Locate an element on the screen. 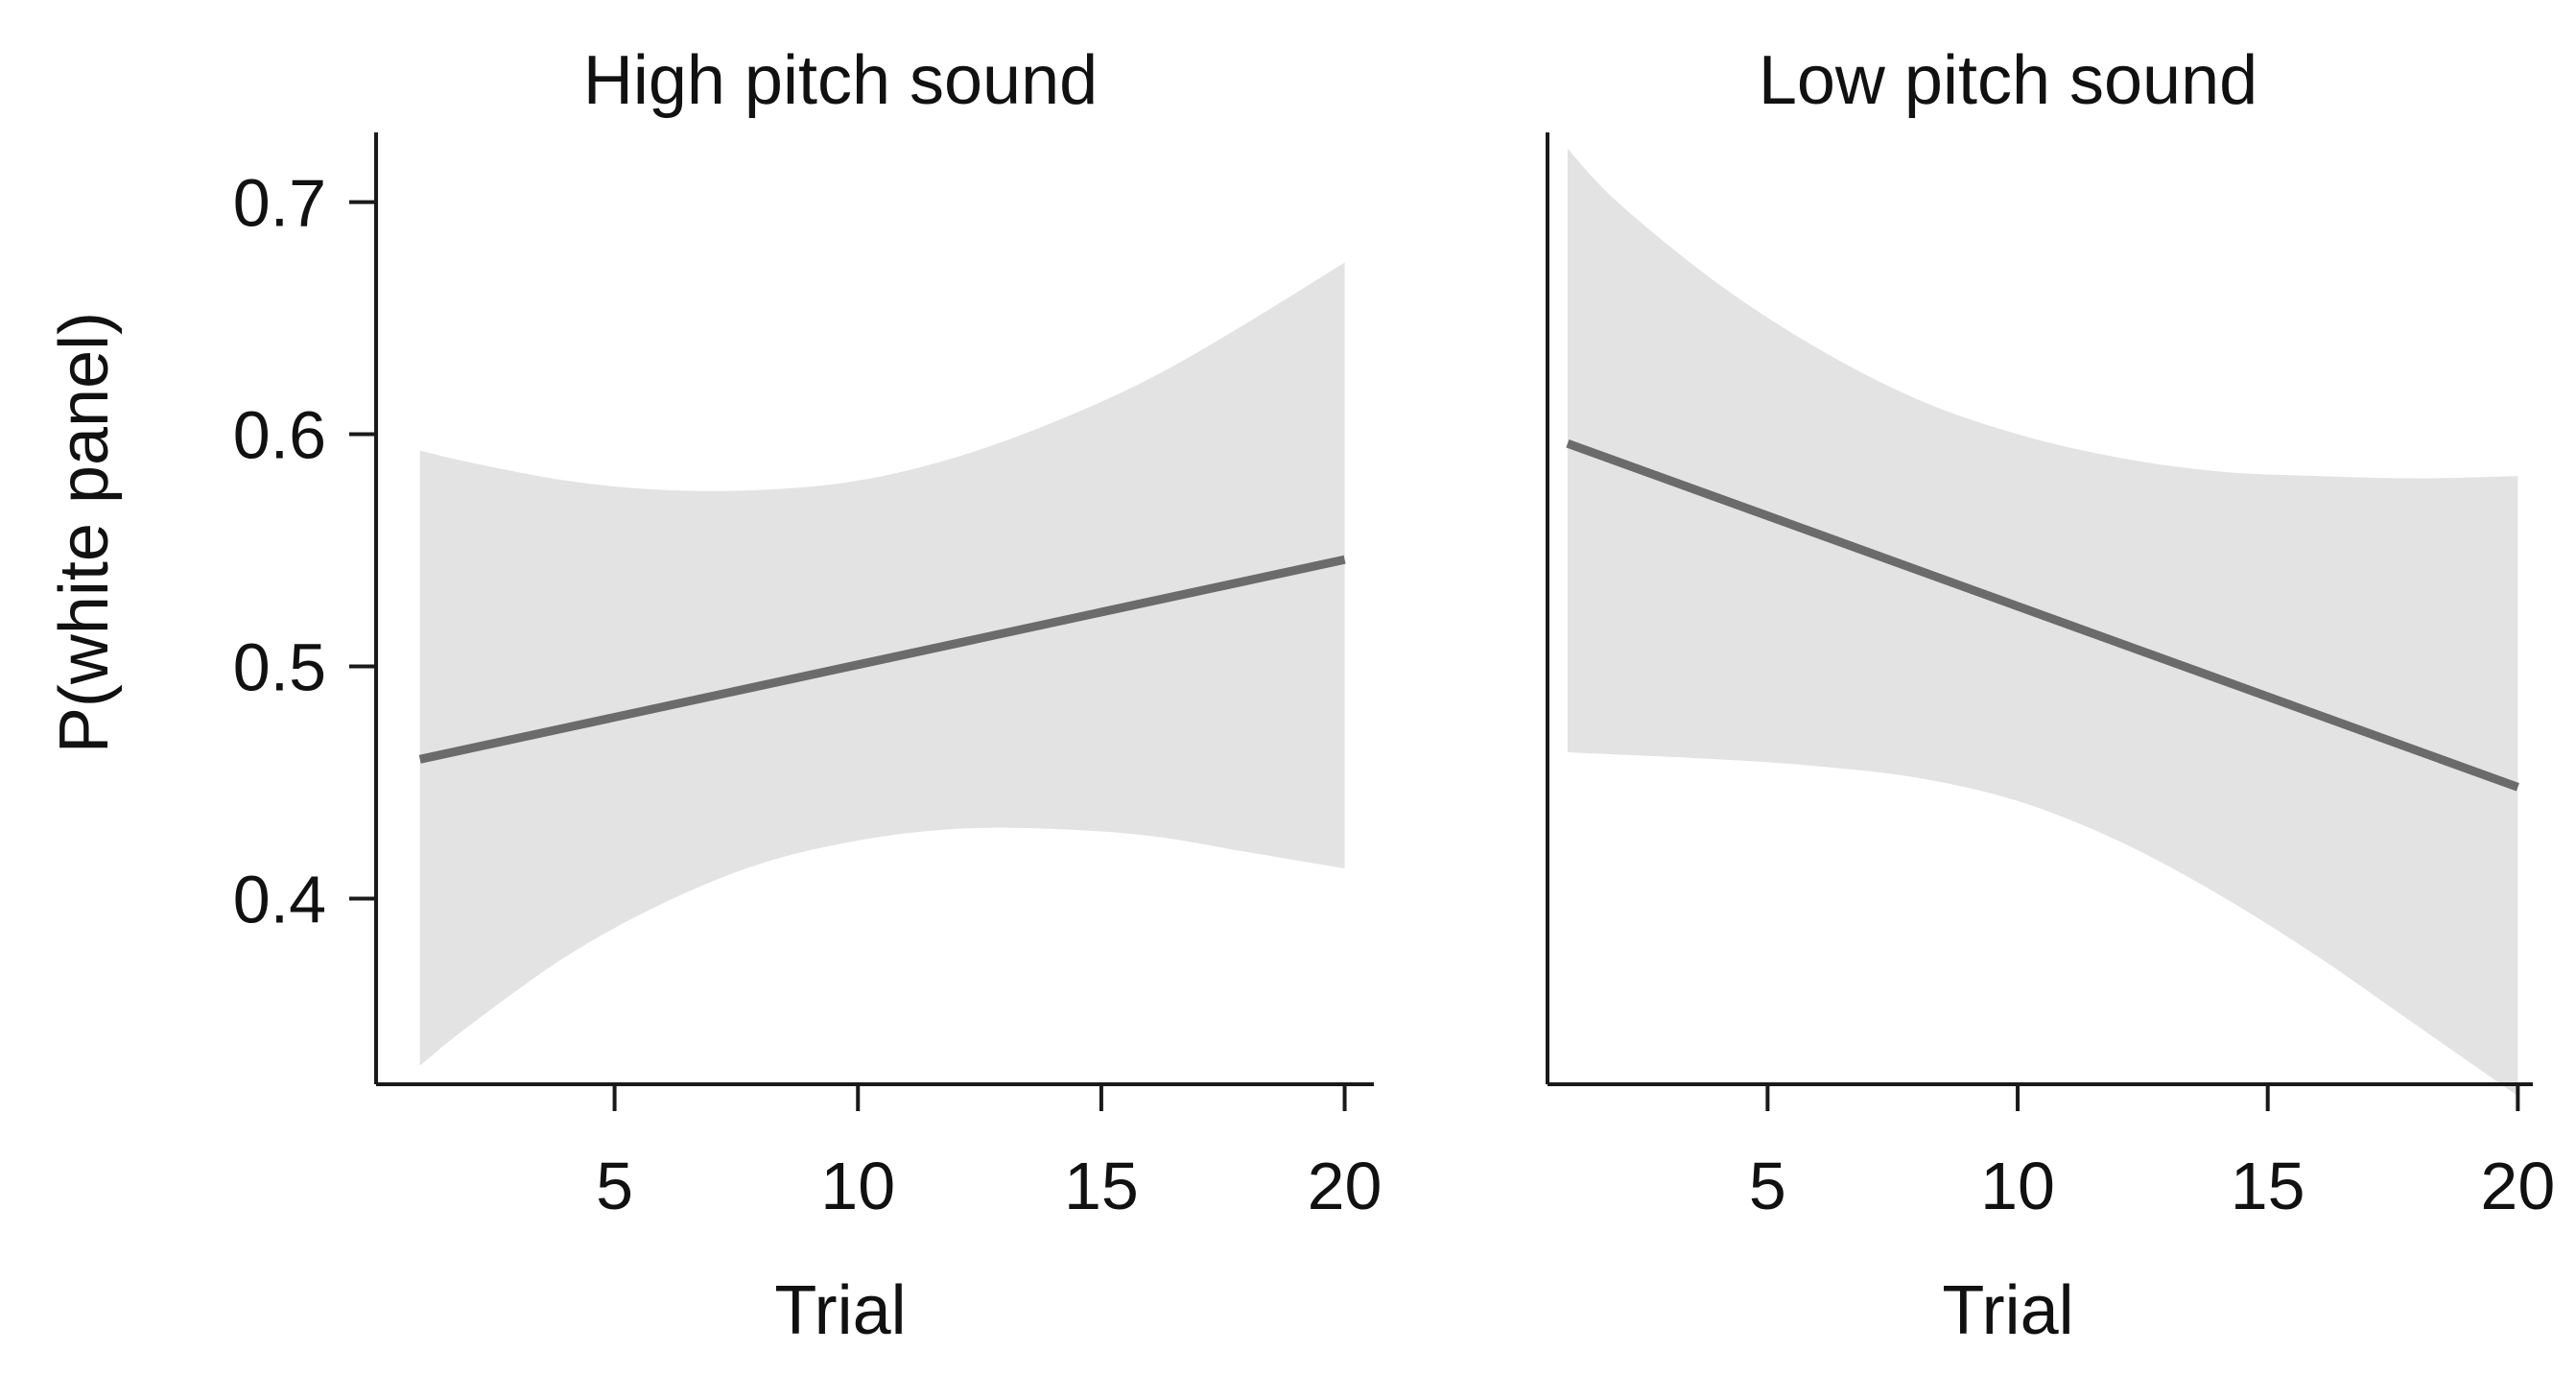 This screenshot has width=2576, height=1375. y-tick-label: 0.5 is located at coordinates (280, 666).